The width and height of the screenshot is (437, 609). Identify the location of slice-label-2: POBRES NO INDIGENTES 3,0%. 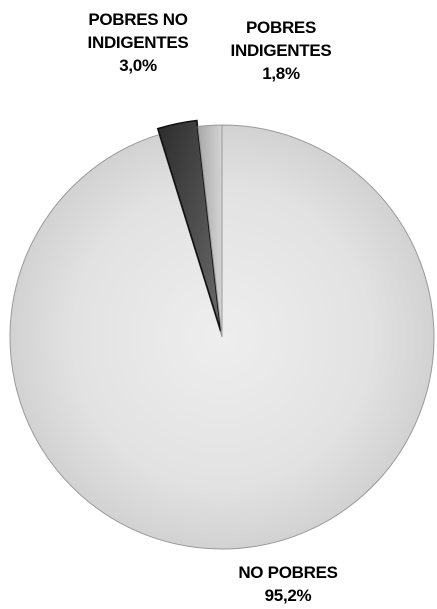
(138, 42).